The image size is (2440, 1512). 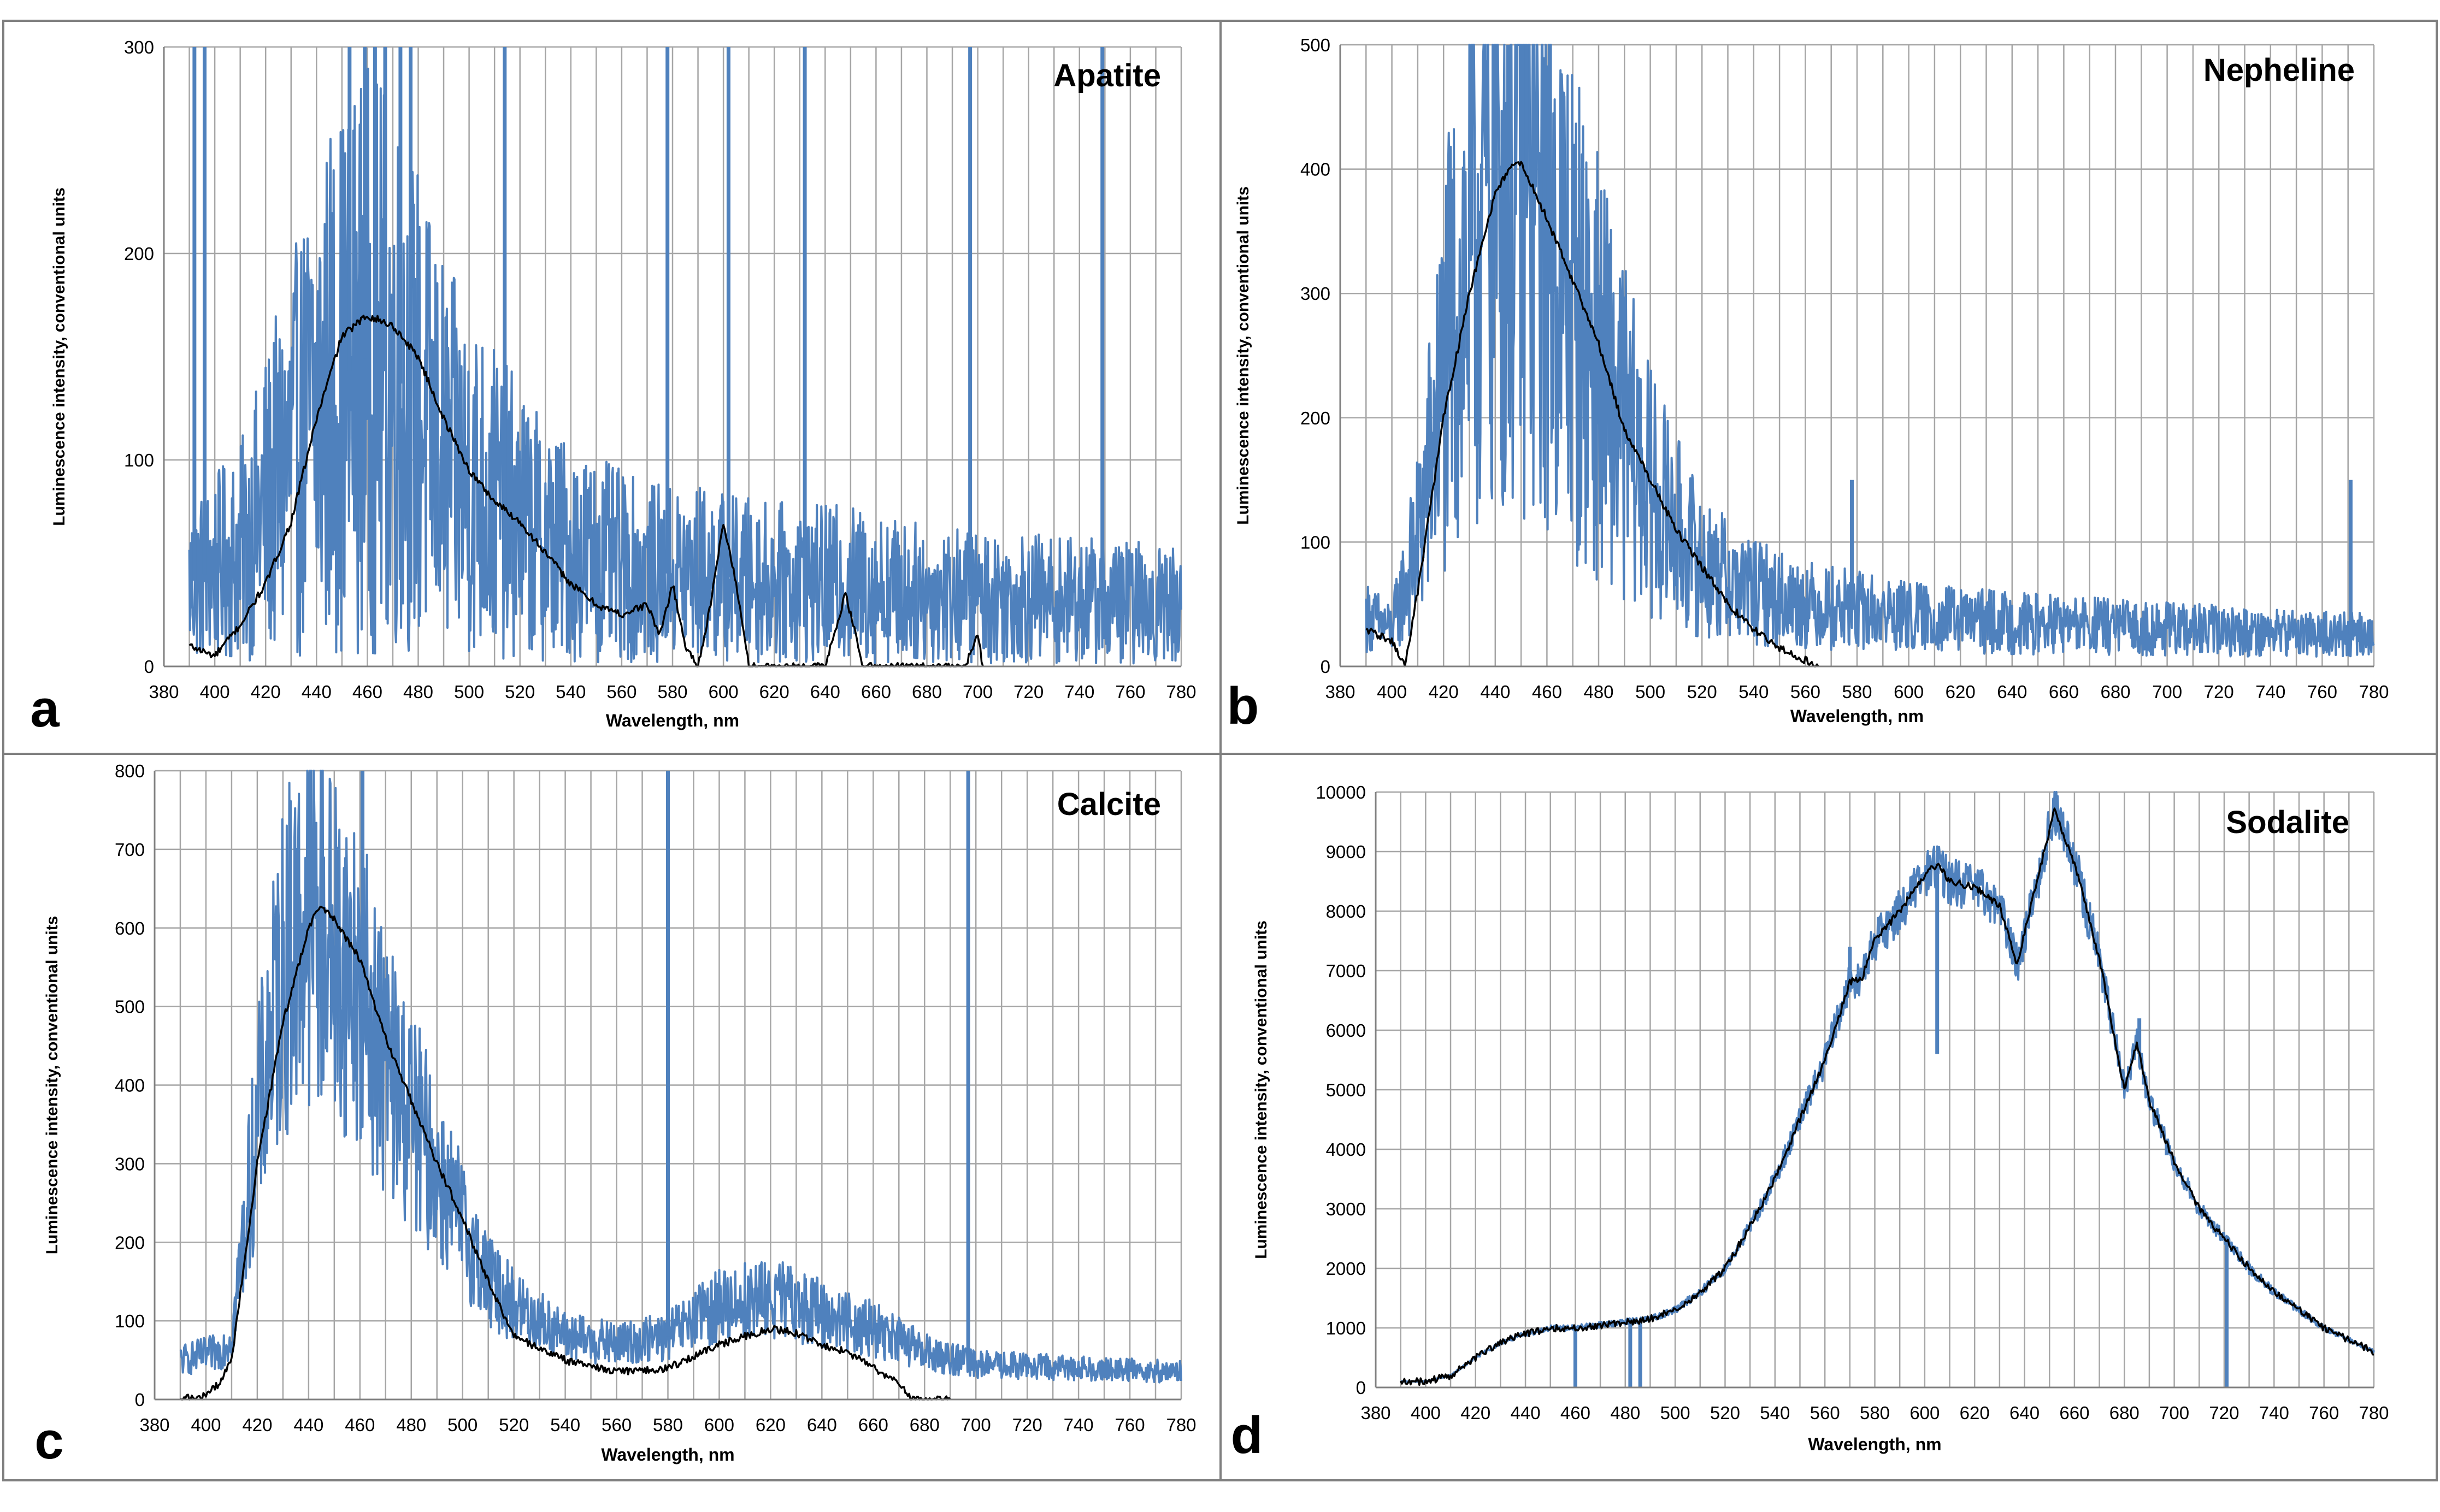 I want to click on mineral-title: Sodalite, so click(x=2287, y=822).